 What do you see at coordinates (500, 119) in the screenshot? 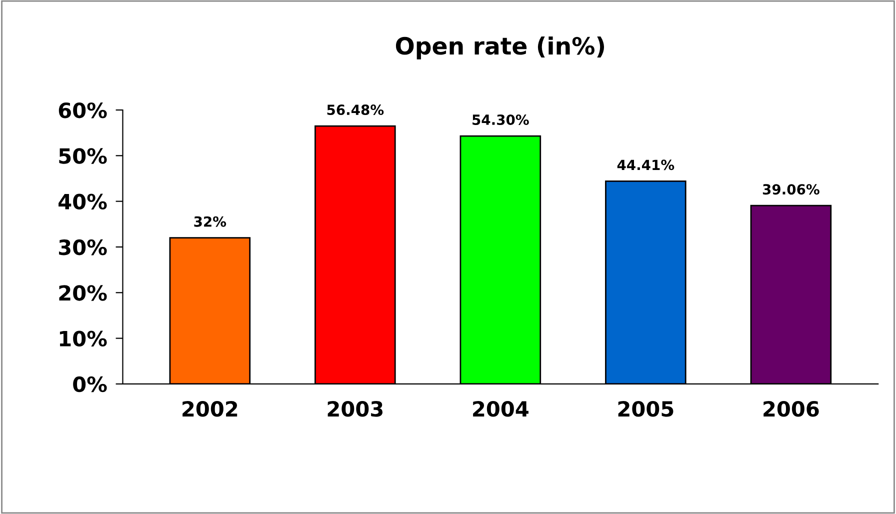
I see `data-label: 54.30%` at bounding box center [500, 119].